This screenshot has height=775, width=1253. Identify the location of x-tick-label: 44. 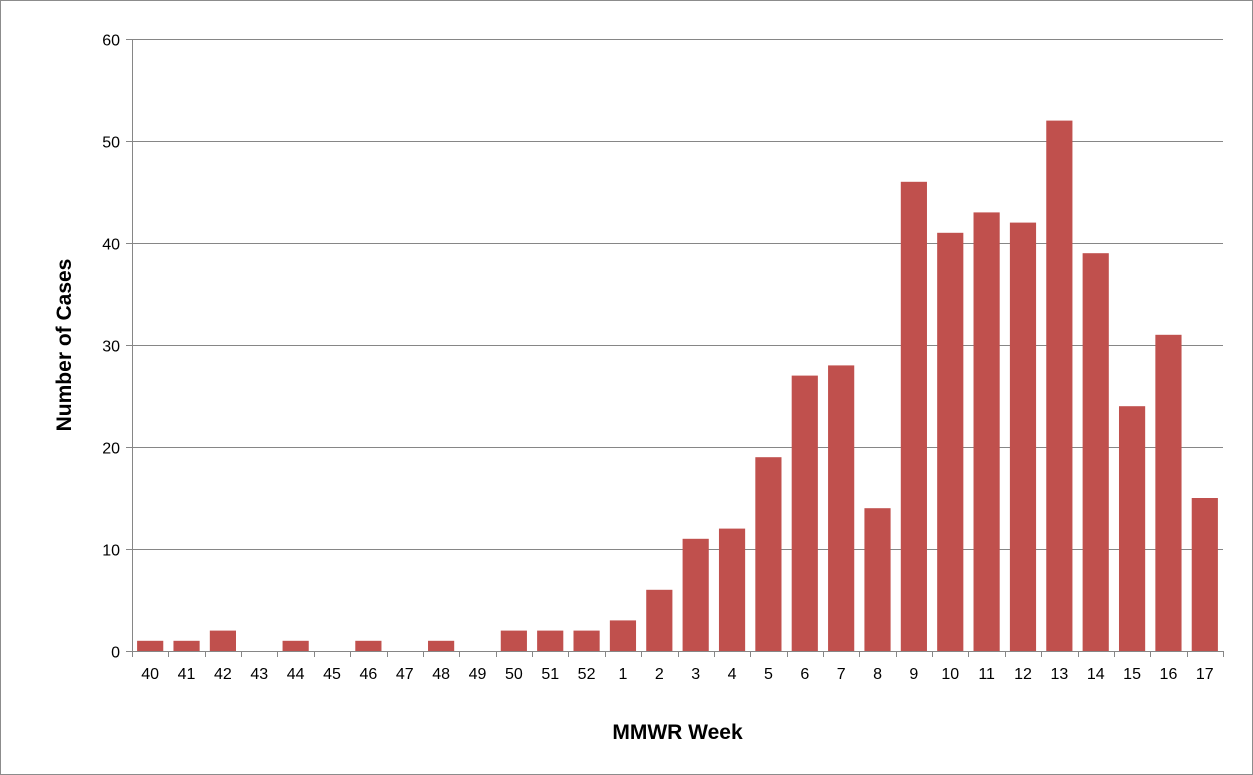
(296, 674).